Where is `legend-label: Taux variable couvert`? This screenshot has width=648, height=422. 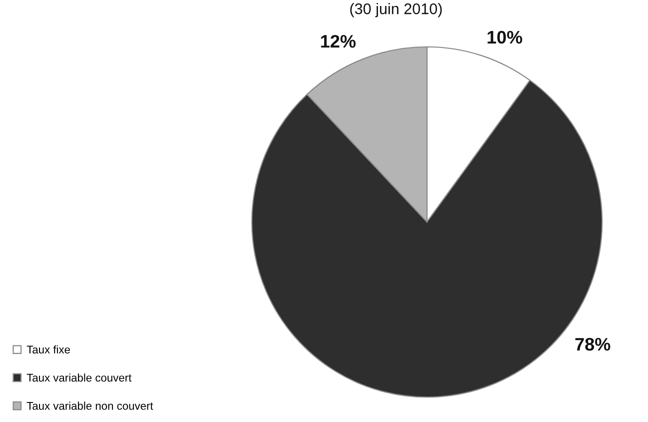 legend-label: Taux variable couvert is located at coordinates (79, 378).